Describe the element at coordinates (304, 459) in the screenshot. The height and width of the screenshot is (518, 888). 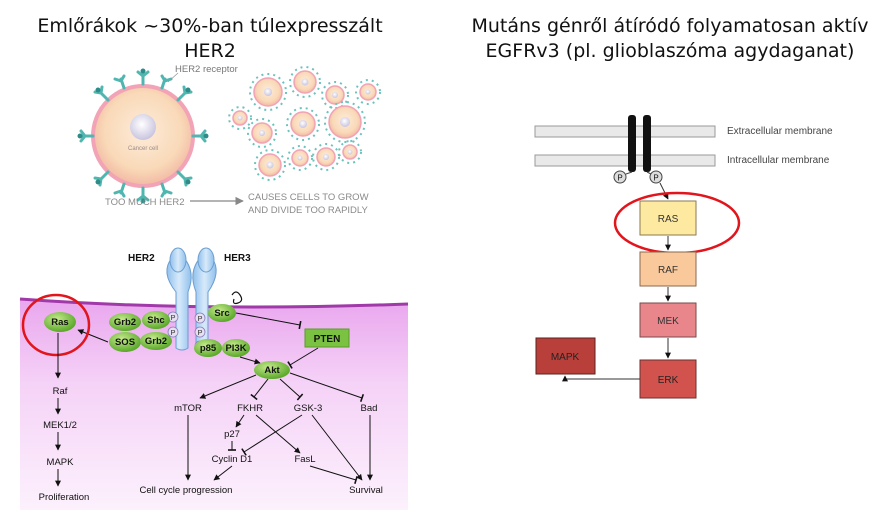
I see `fasl-label: FasL` at that location.